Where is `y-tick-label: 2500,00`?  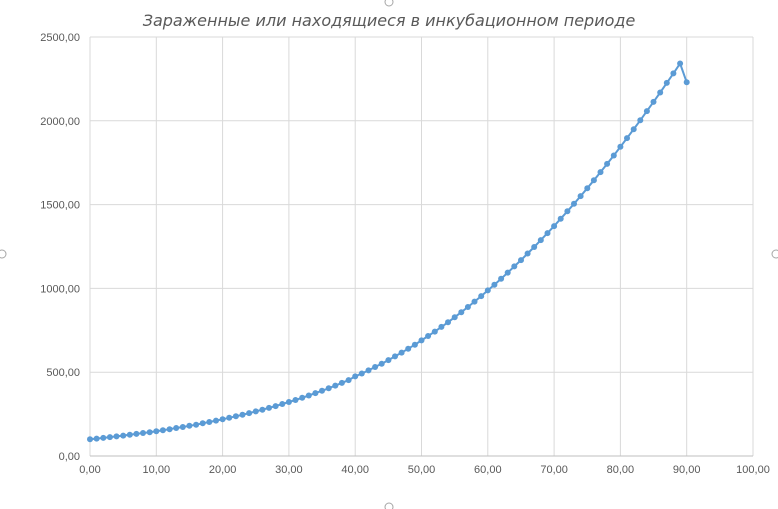 y-tick-label: 2500,00 is located at coordinates (60, 38).